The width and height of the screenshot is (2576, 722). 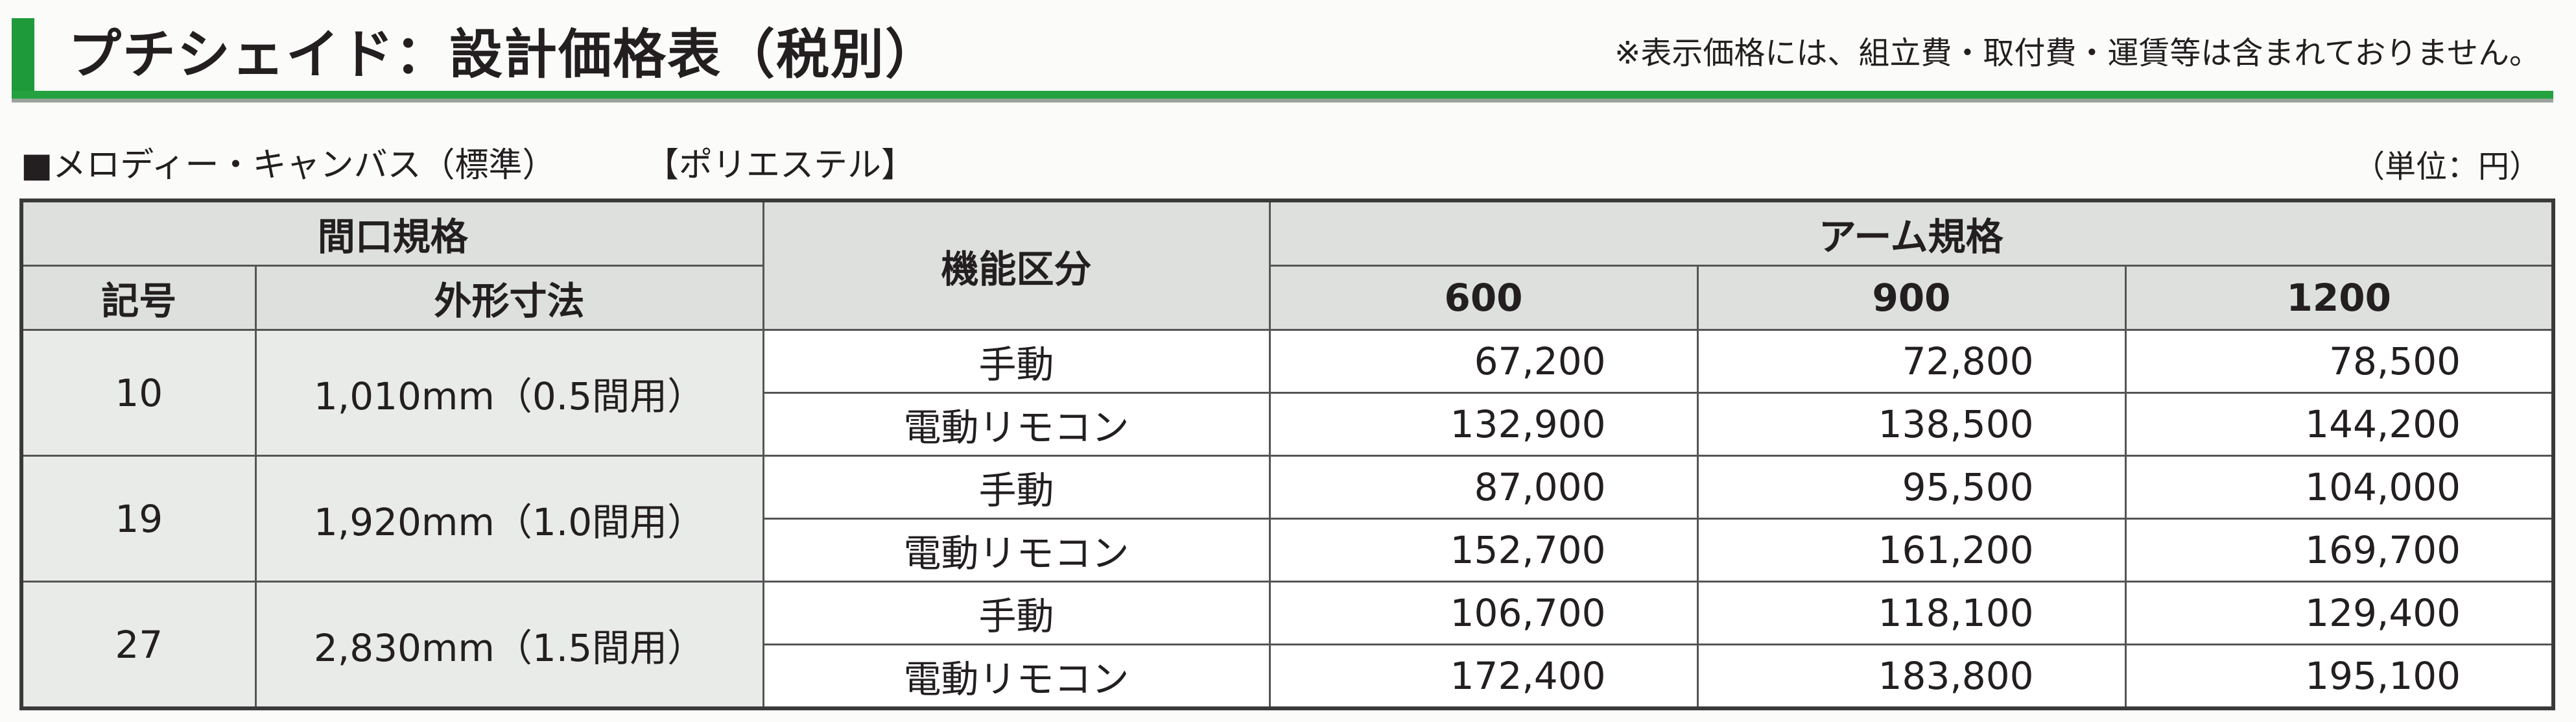 I want to click on price-exclusion-note: ※表示価格には、組立費・取付費・運賃等は含まれておりません。, so click(x=2077, y=53).